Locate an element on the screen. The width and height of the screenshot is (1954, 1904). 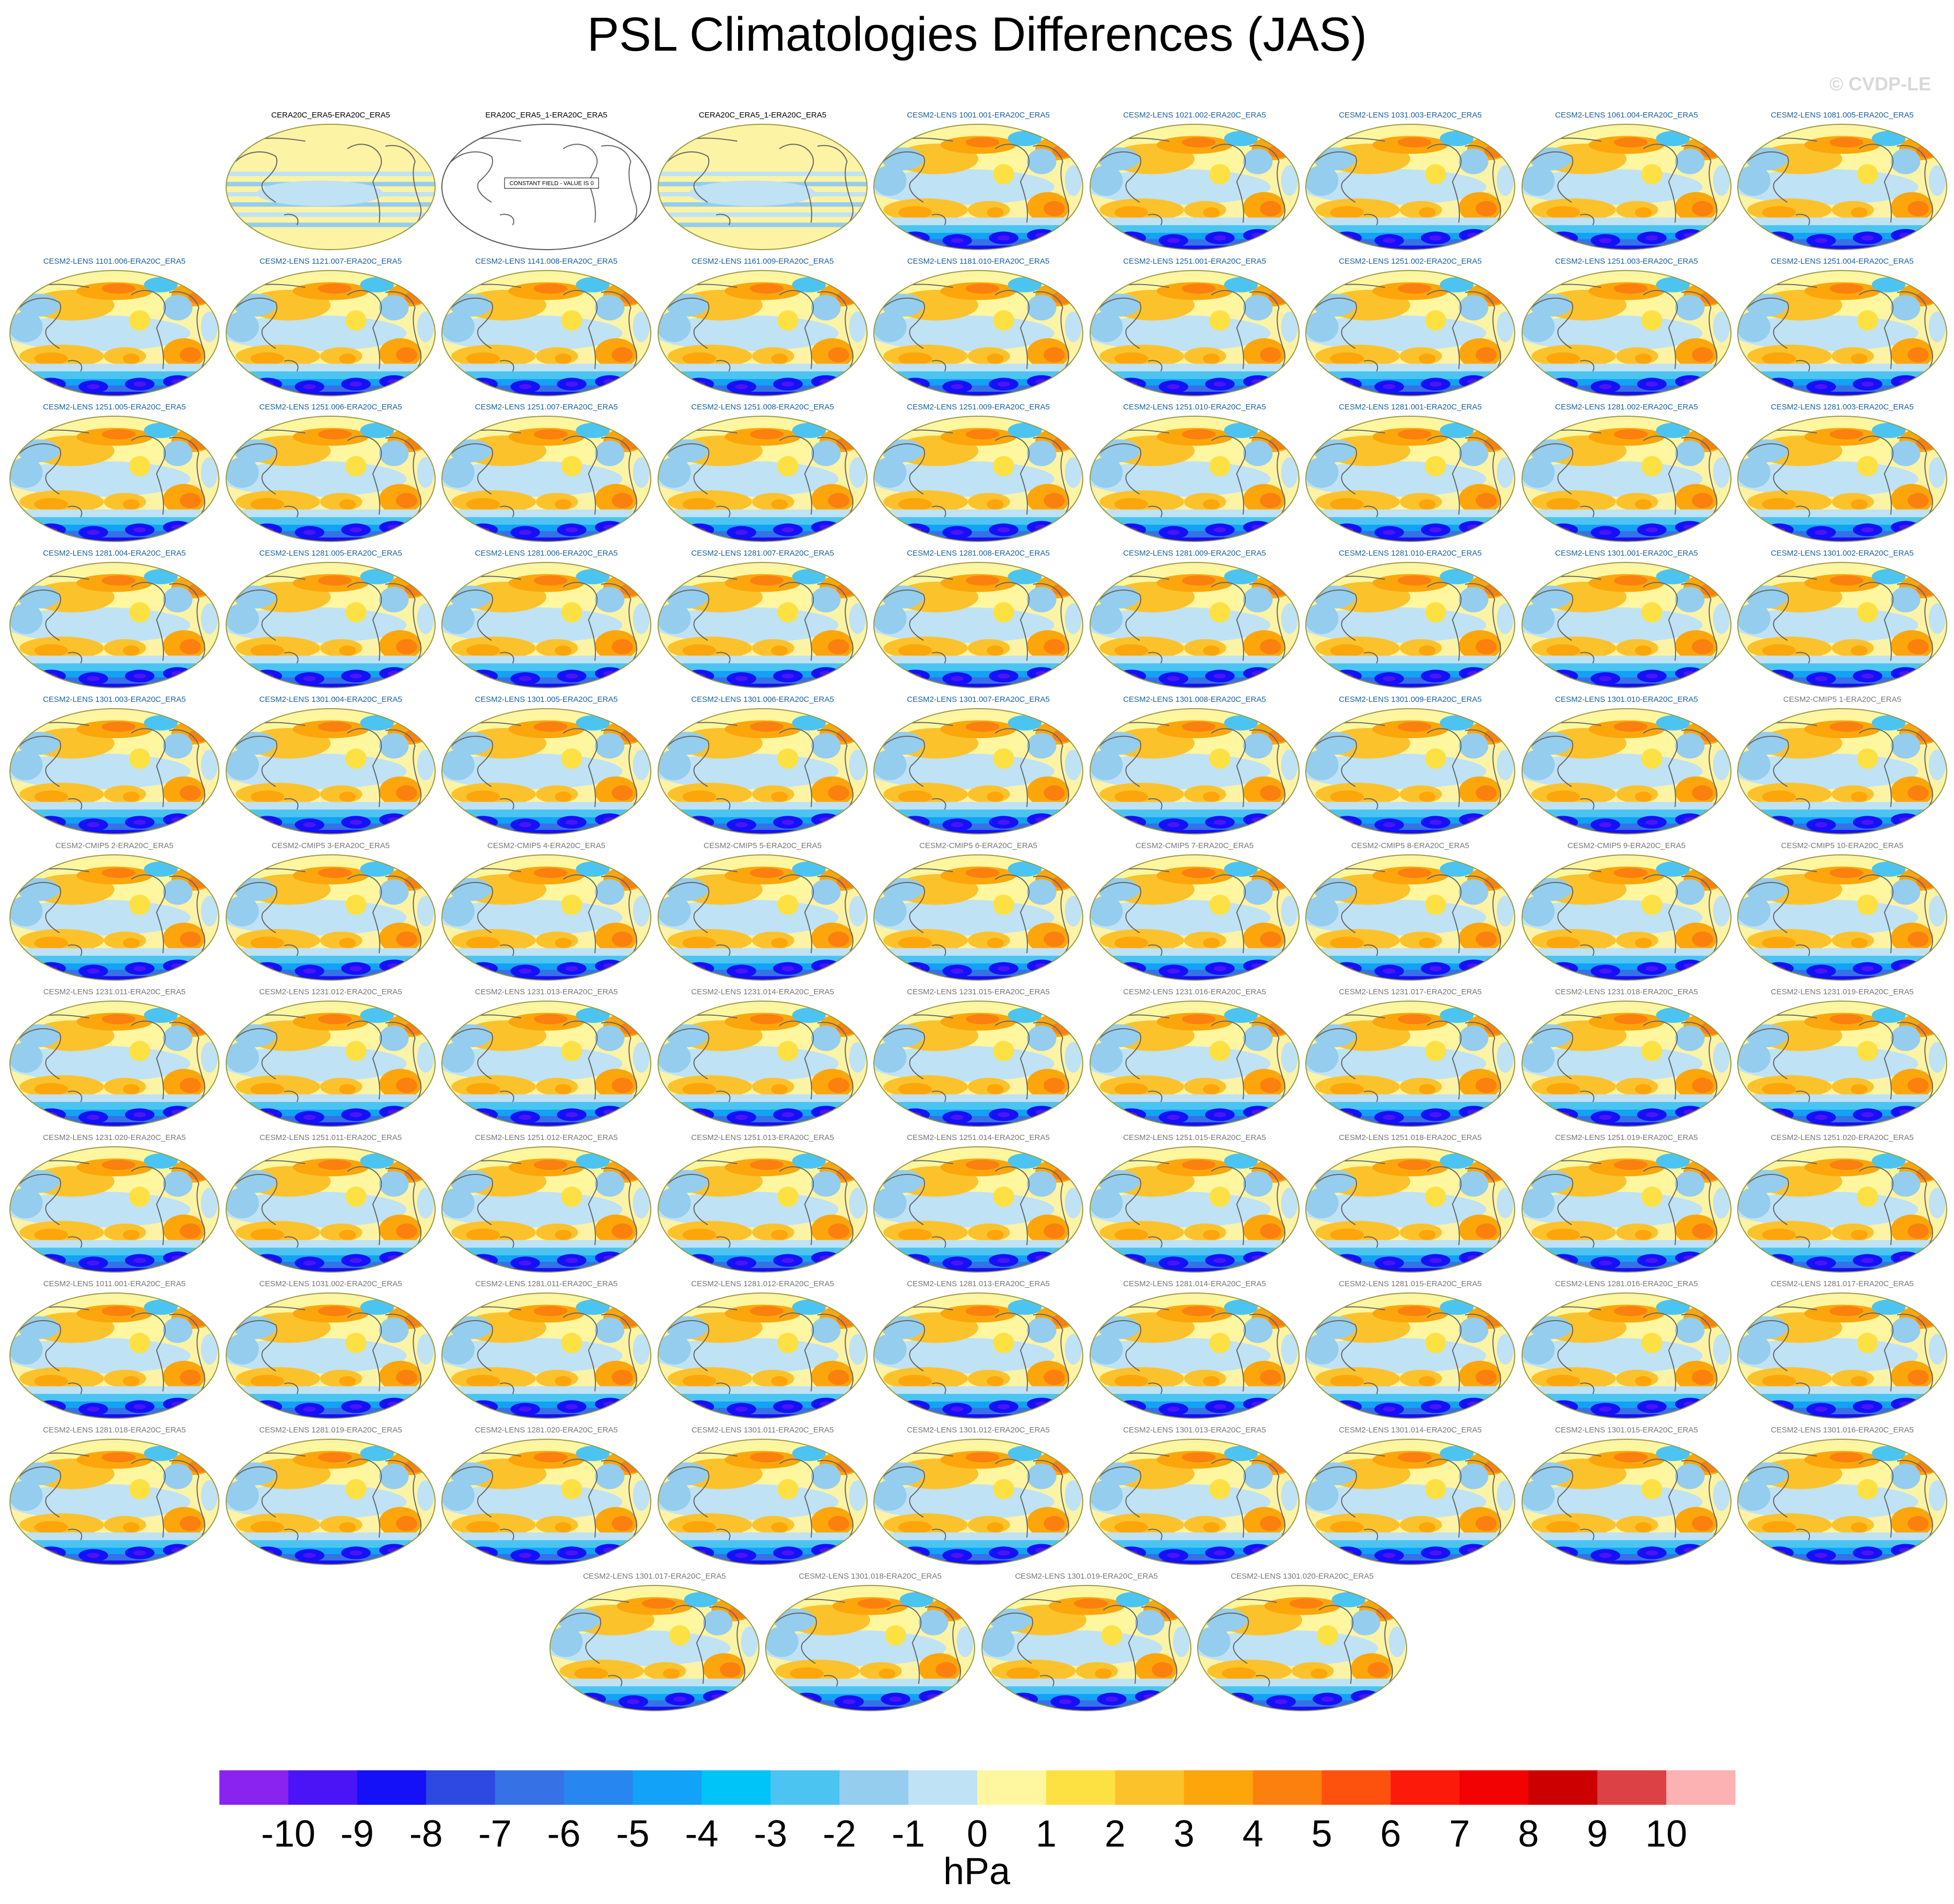
panel-title: CESM2-CMIP5 4-ERA20C_ERA5 is located at coordinates (546, 845).